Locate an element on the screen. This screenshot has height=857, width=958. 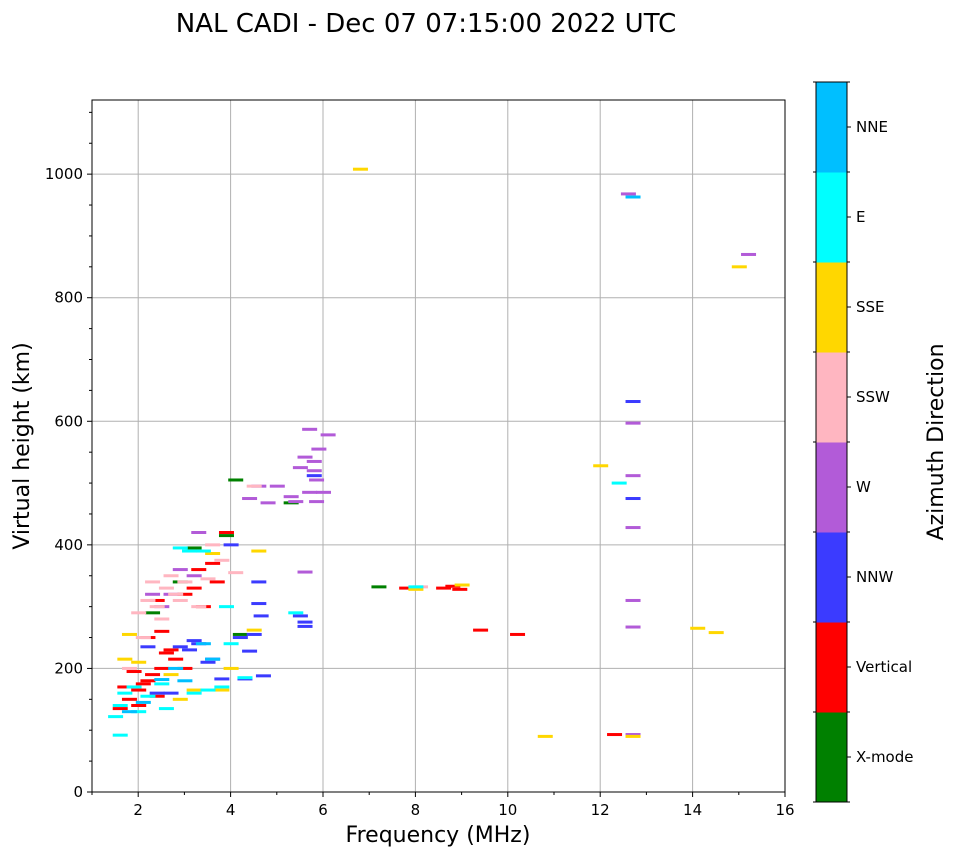
y-tick-label: 600 is located at coordinates (68, 421).